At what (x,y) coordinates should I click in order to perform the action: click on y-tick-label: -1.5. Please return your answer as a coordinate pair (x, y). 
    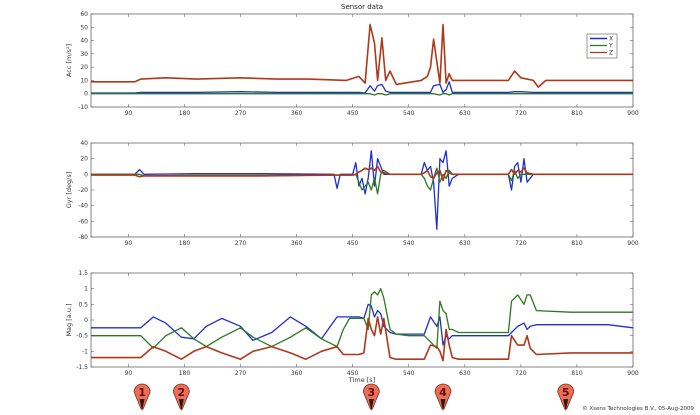
    Looking at the image, I should click on (82, 367).